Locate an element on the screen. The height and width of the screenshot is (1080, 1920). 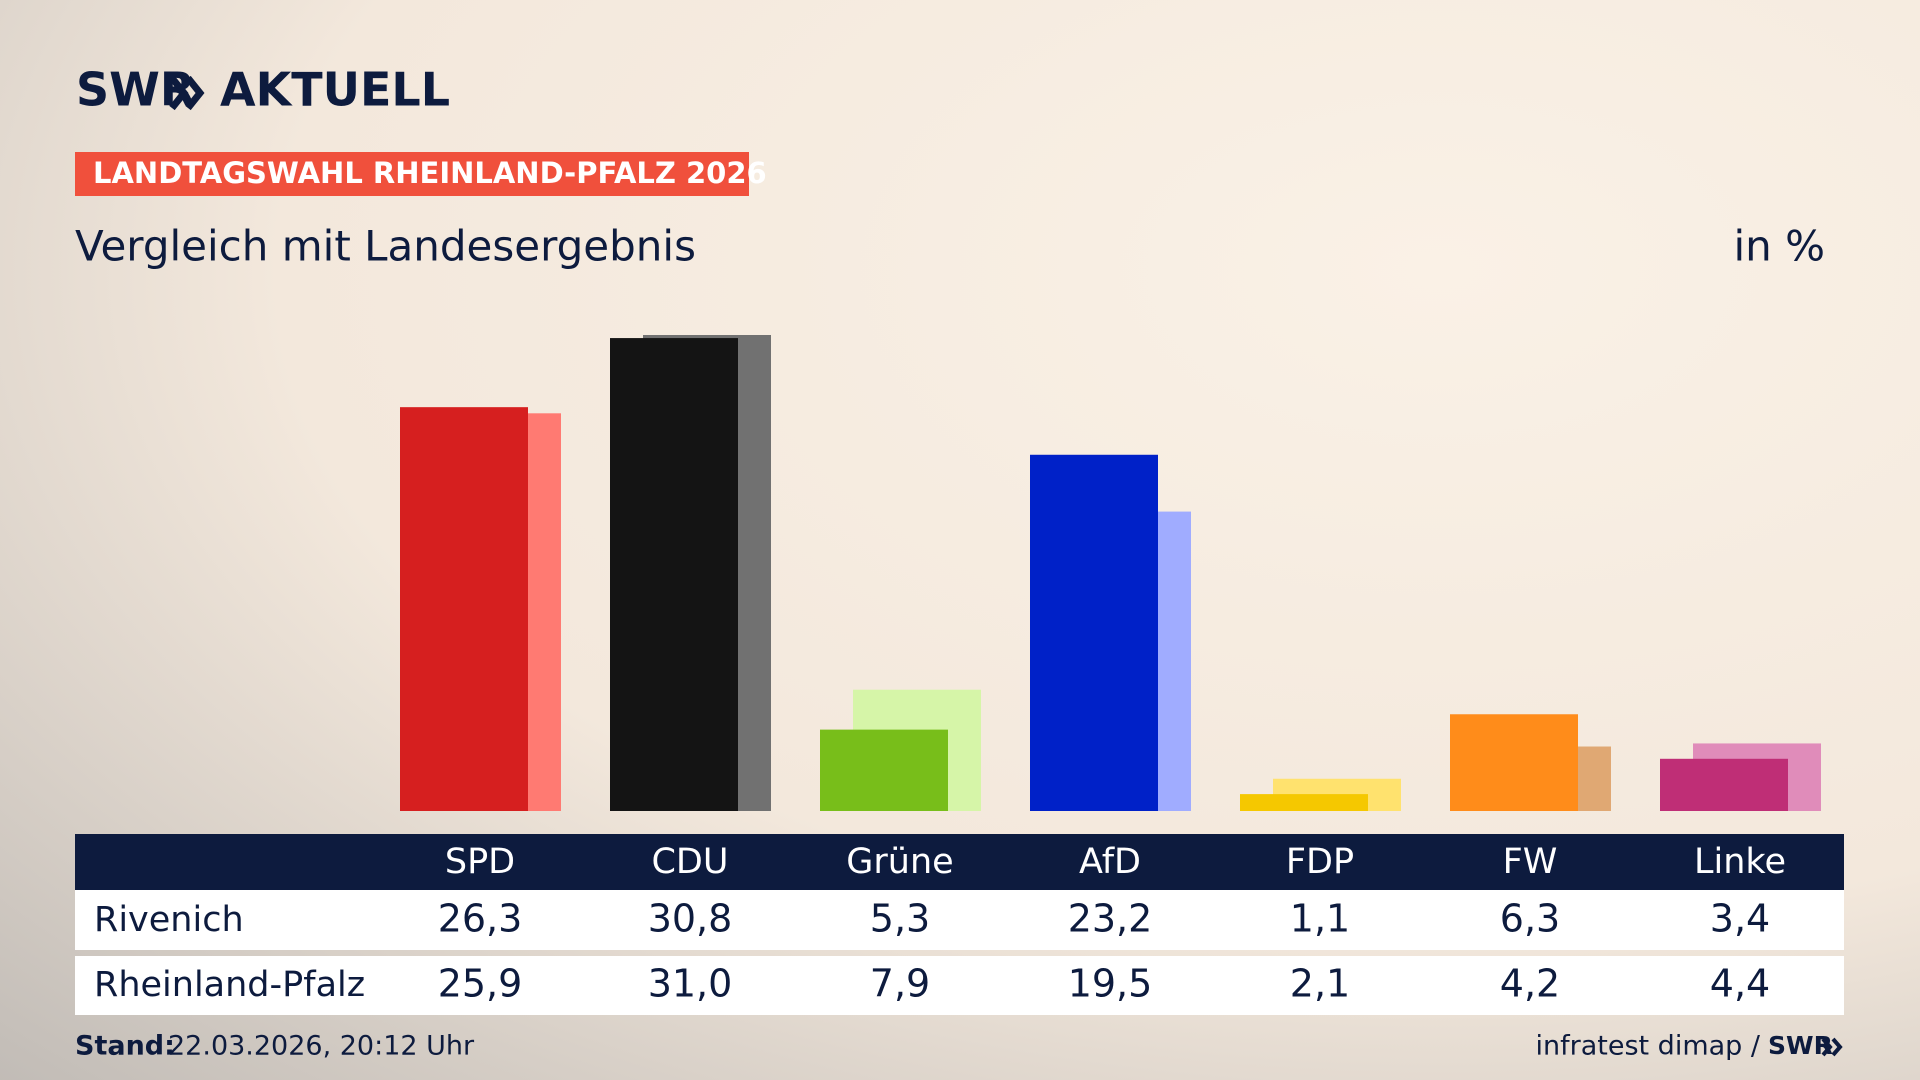
brand-arrows is located at coordinates (187, 93).